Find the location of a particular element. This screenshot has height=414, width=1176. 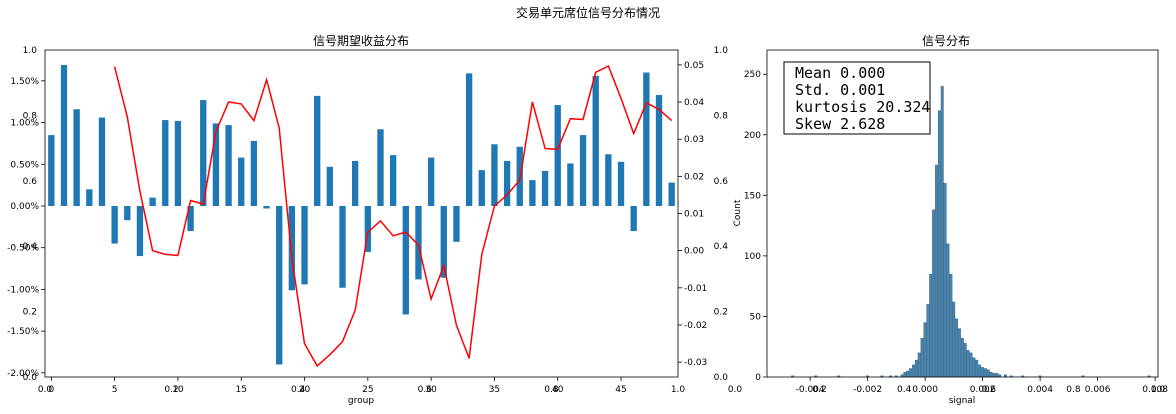

left-chart-title: 信号期望收益分布 is located at coordinates (361, 41).